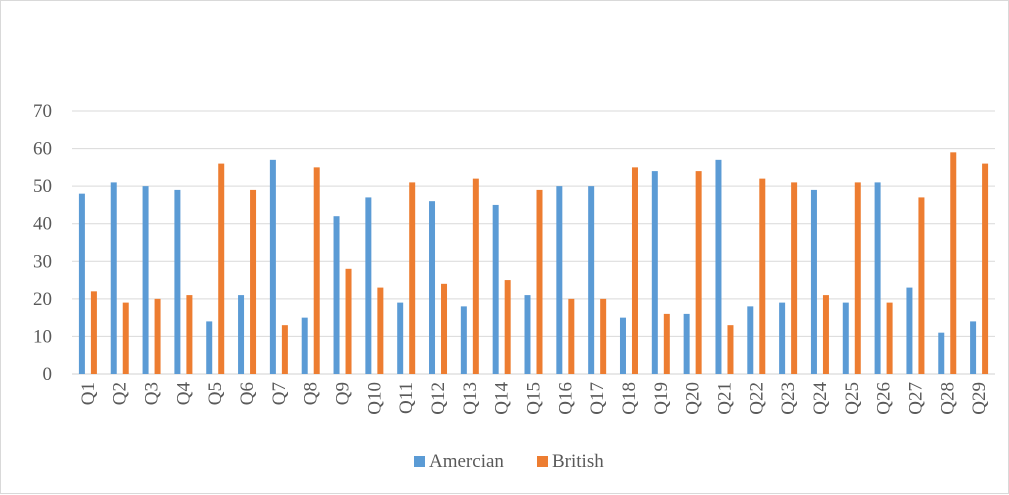  Describe the element at coordinates (305, 346) in the screenshot. I see `bar-amercian-q8` at that location.